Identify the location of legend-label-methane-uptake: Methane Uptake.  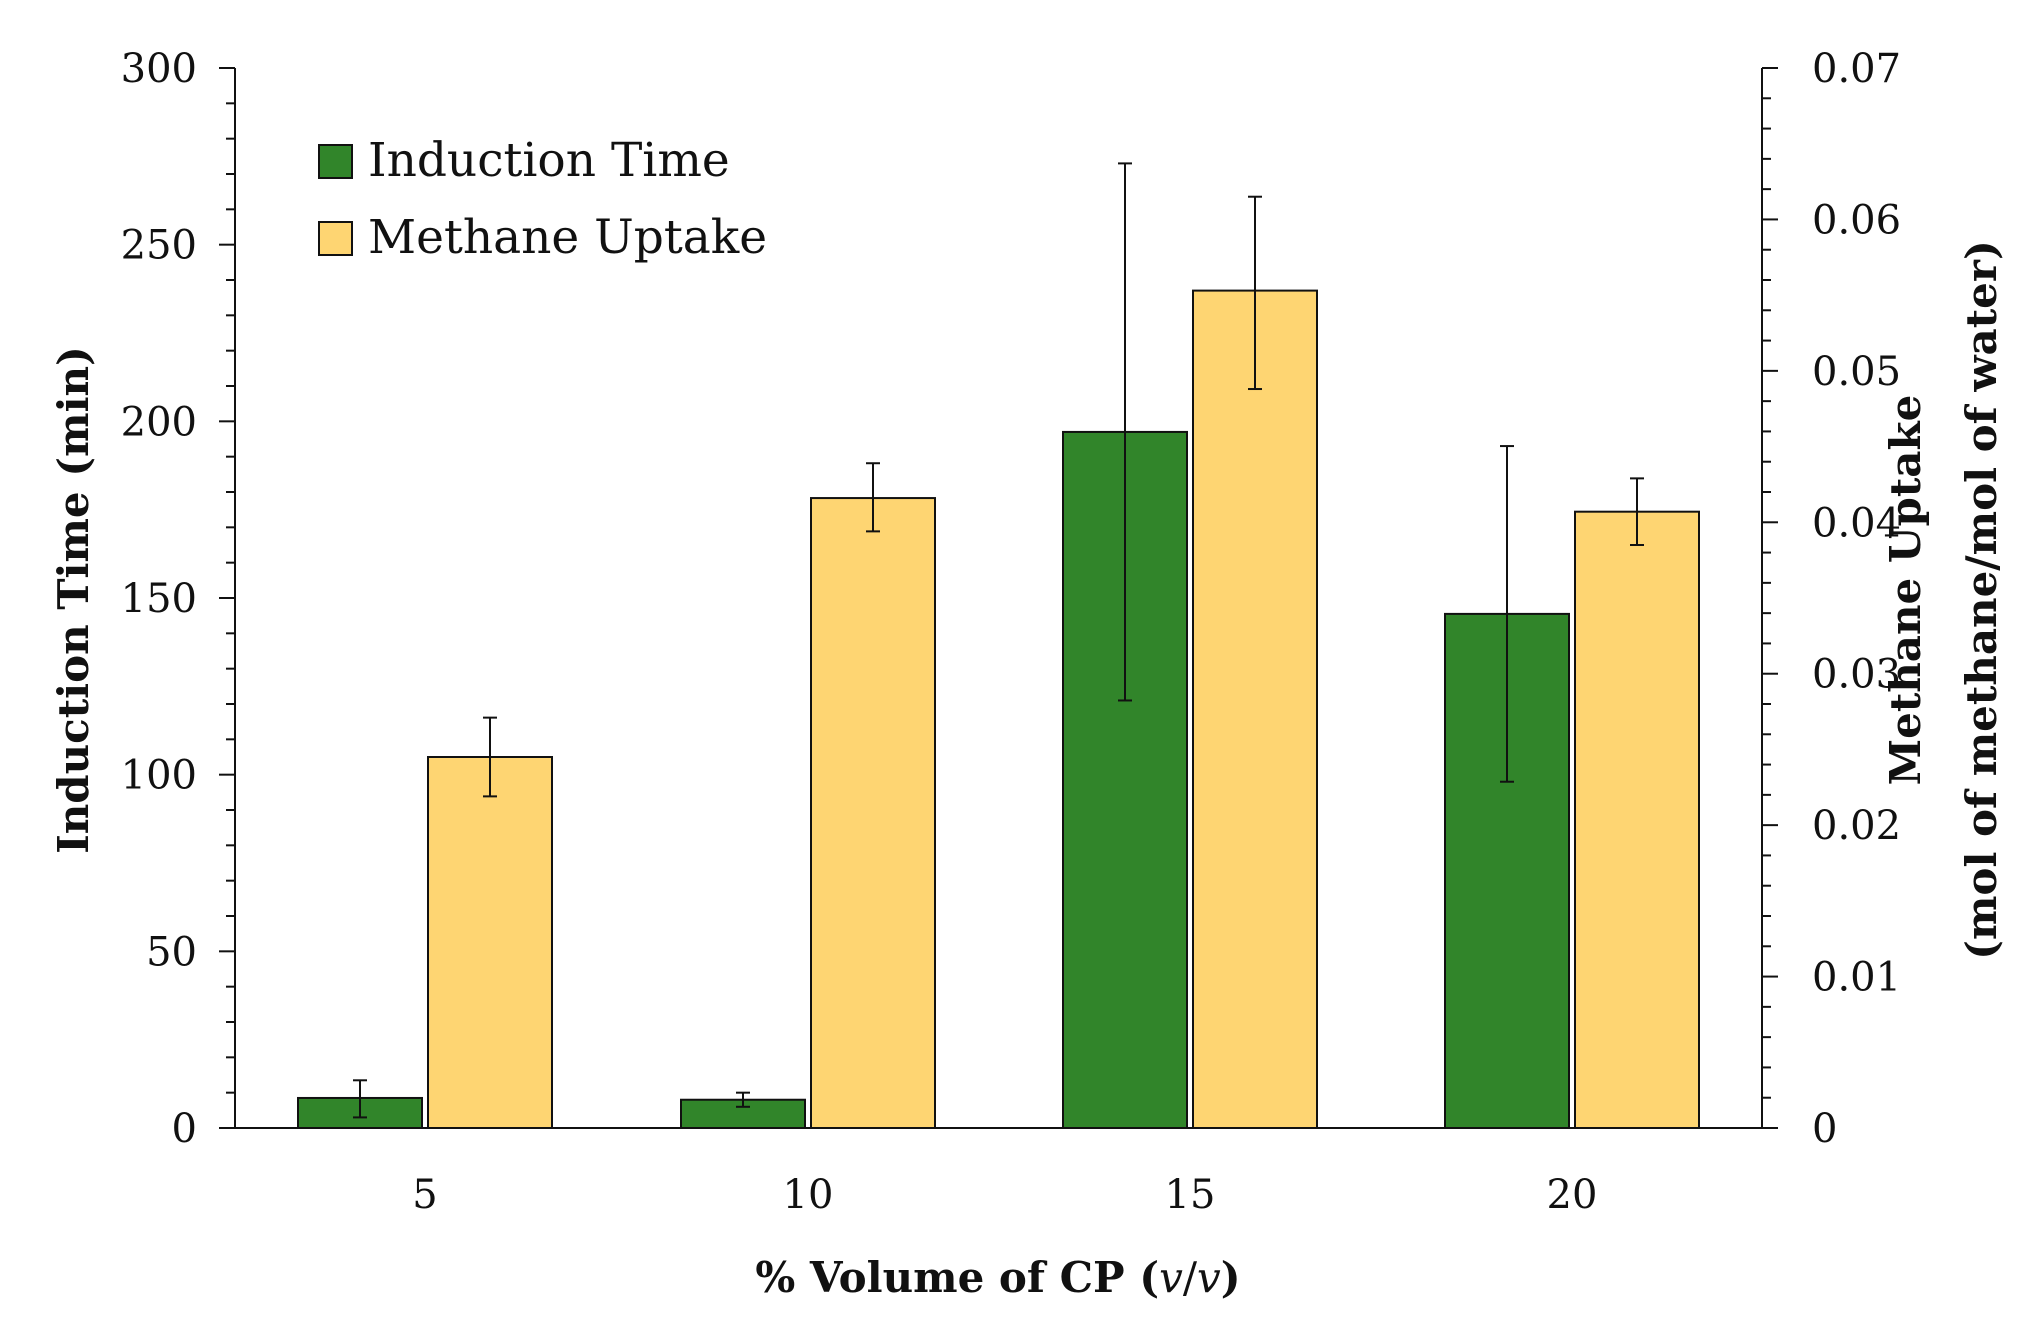
(567, 237).